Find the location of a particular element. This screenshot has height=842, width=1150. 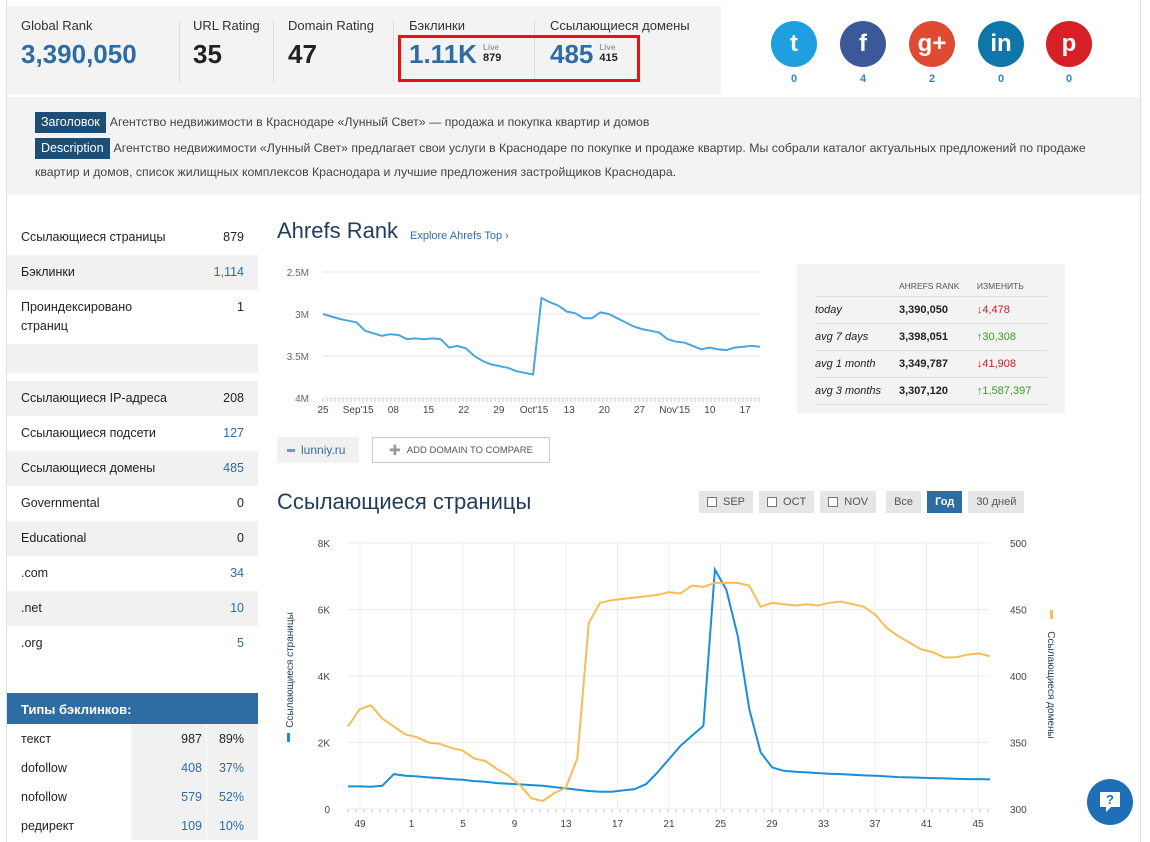

facebook-icon: f is located at coordinates (863, 44).